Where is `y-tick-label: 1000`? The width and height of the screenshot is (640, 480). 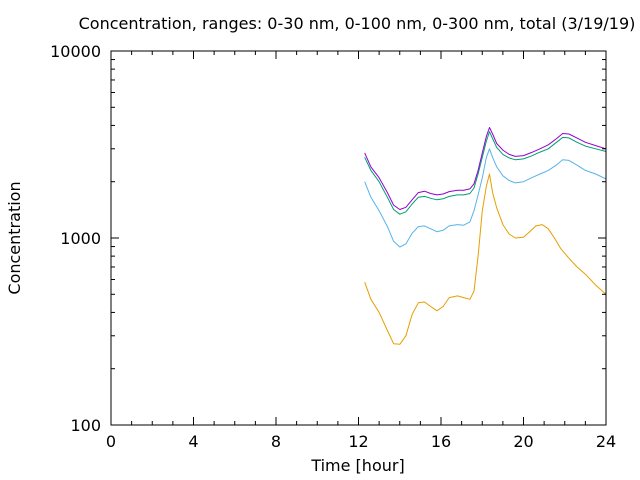 y-tick-label: 1000 is located at coordinates (80, 238).